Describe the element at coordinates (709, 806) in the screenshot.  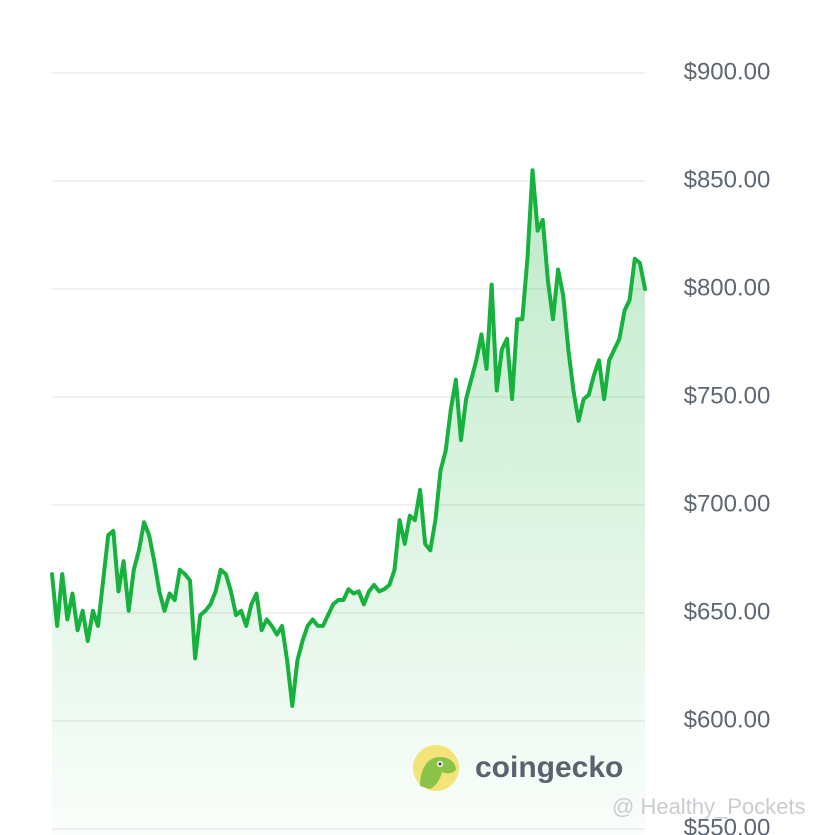
I see `watermark: @ Healthy_Pockets` at that location.